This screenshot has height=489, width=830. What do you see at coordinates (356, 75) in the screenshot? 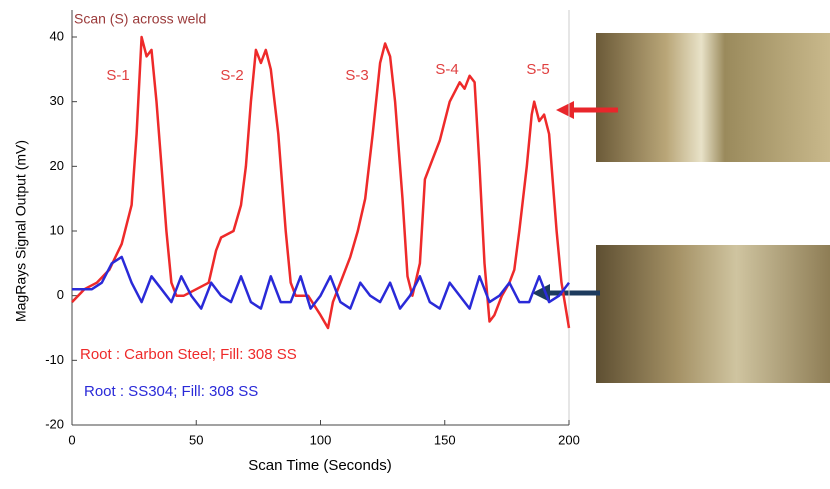
I see `peak-label: S-3` at bounding box center [356, 75].